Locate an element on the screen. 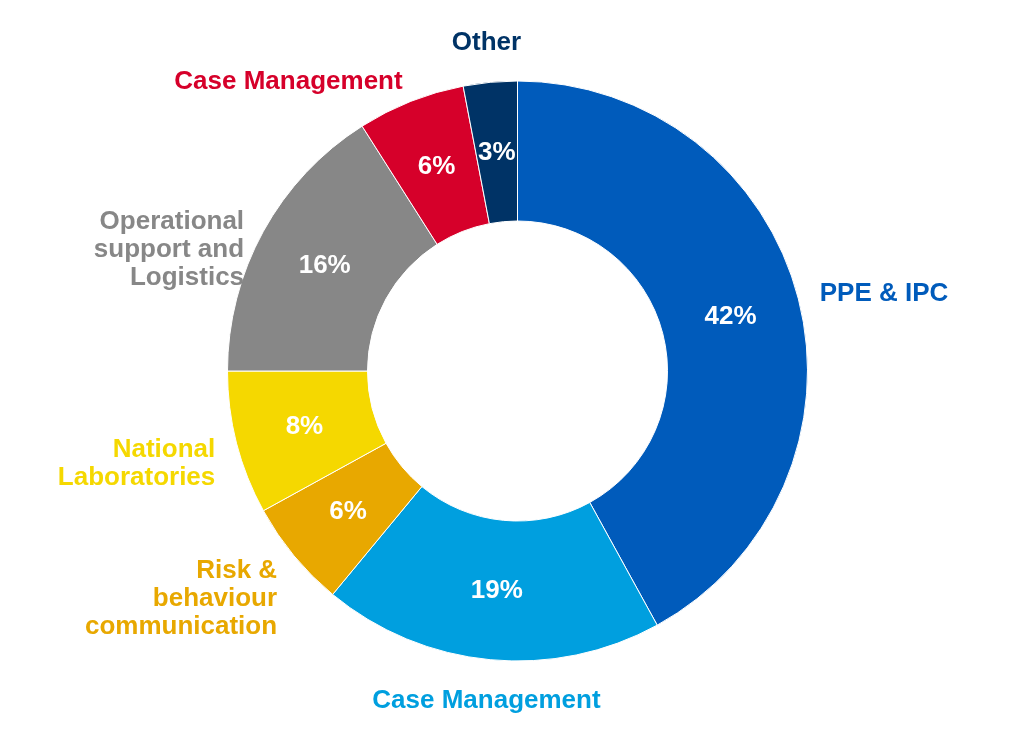  slice-label: PPE & IPC is located at coordinates (884, 292).